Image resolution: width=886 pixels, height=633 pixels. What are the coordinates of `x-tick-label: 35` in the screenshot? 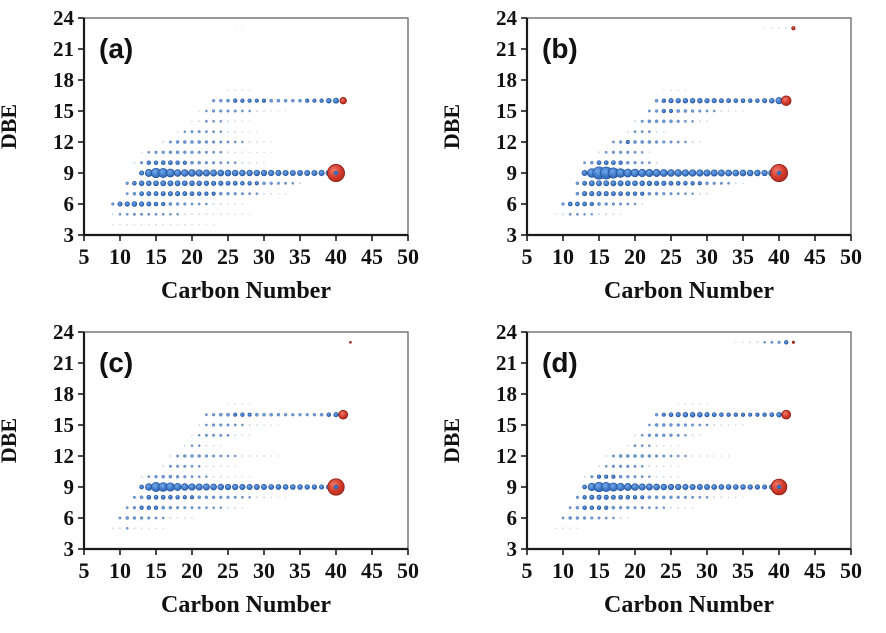 It's located at (300, 256).